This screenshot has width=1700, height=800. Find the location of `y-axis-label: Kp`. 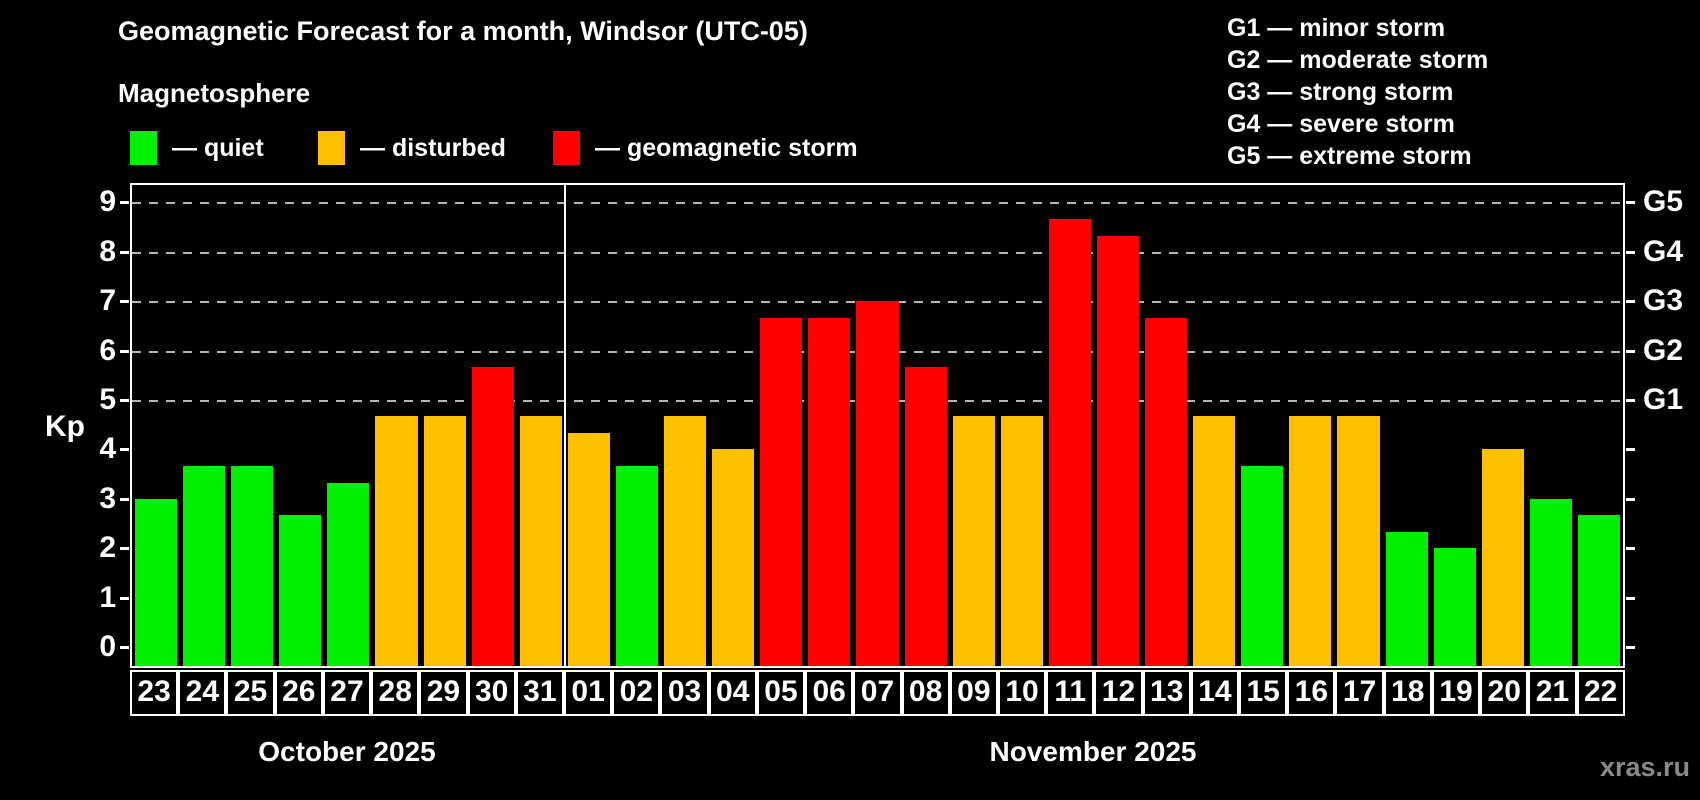

y-axis-label: Kp is located at coordinates (65, 426).